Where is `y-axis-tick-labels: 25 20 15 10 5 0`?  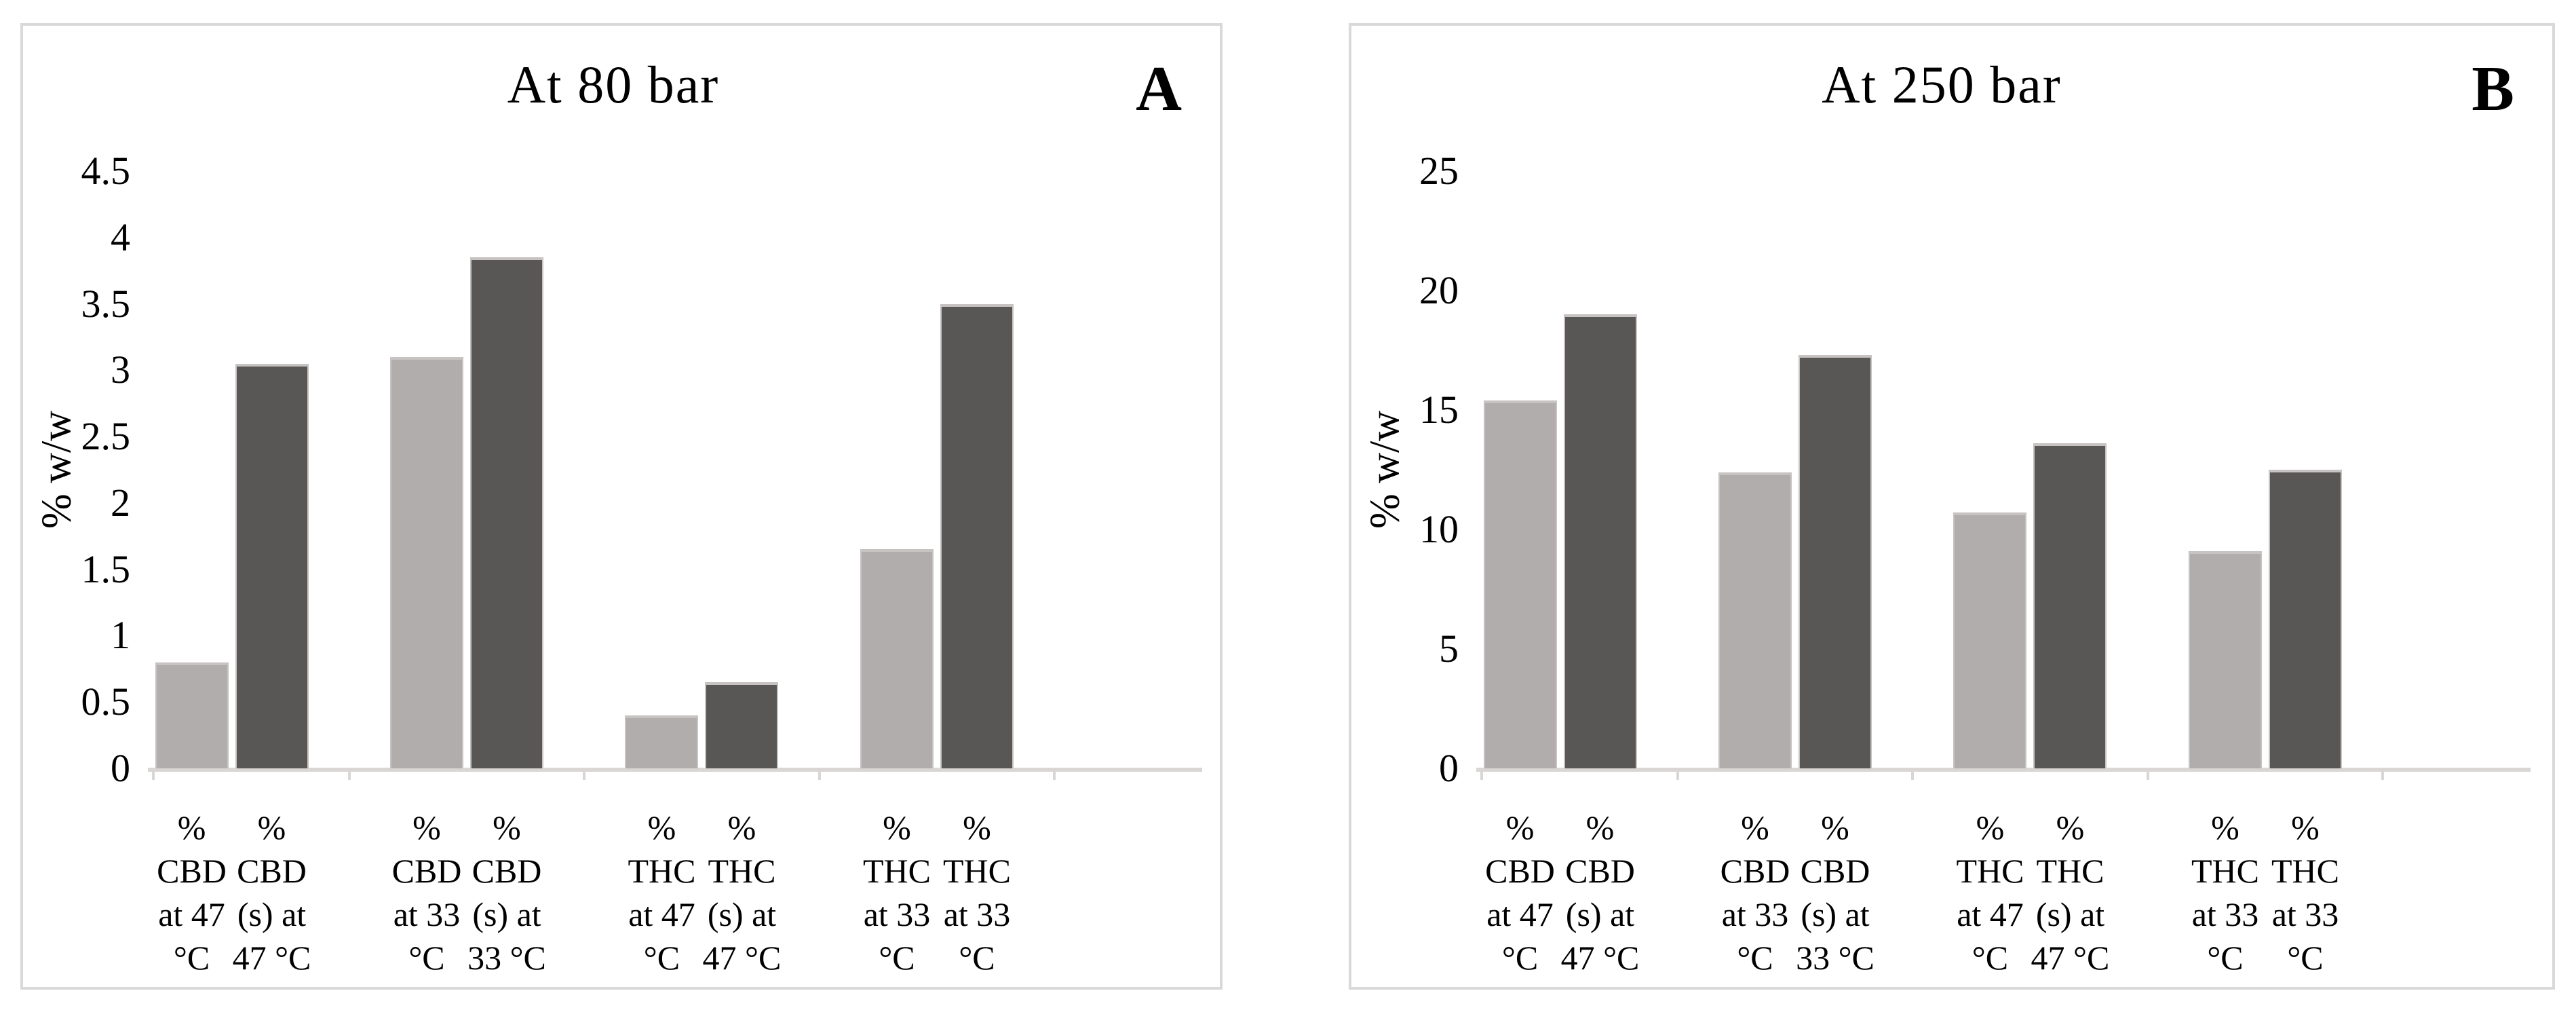
y-axis-tick-labels: 25 20 15 10 5 0 is located at coordinates (1405, 469).